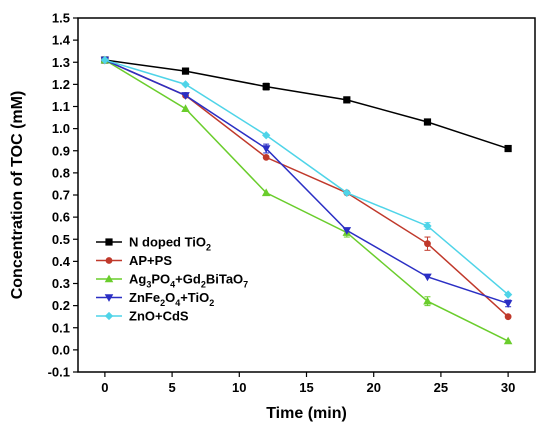 The image size is (550, 430). What do you see at coordinates (61, 84) in the screenshot?
I see `y-tick-label: 1.2` at bounding box center [61, 84].